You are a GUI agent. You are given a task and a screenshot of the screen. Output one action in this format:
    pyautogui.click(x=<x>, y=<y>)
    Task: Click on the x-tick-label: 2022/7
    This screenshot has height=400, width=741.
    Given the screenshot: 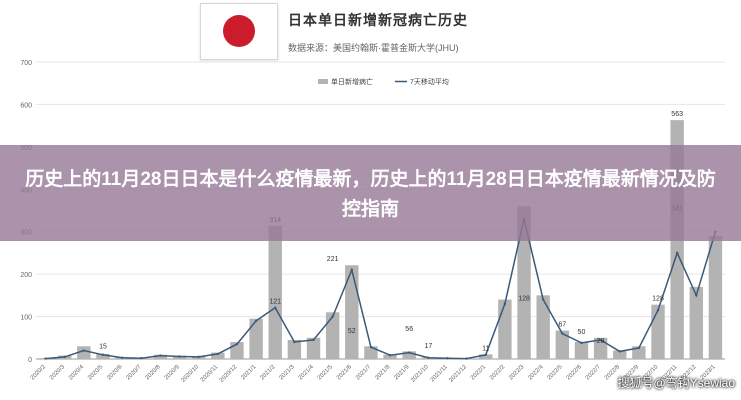 What is the action you would take?
    pyautogui.click(x=594, y=373)
    